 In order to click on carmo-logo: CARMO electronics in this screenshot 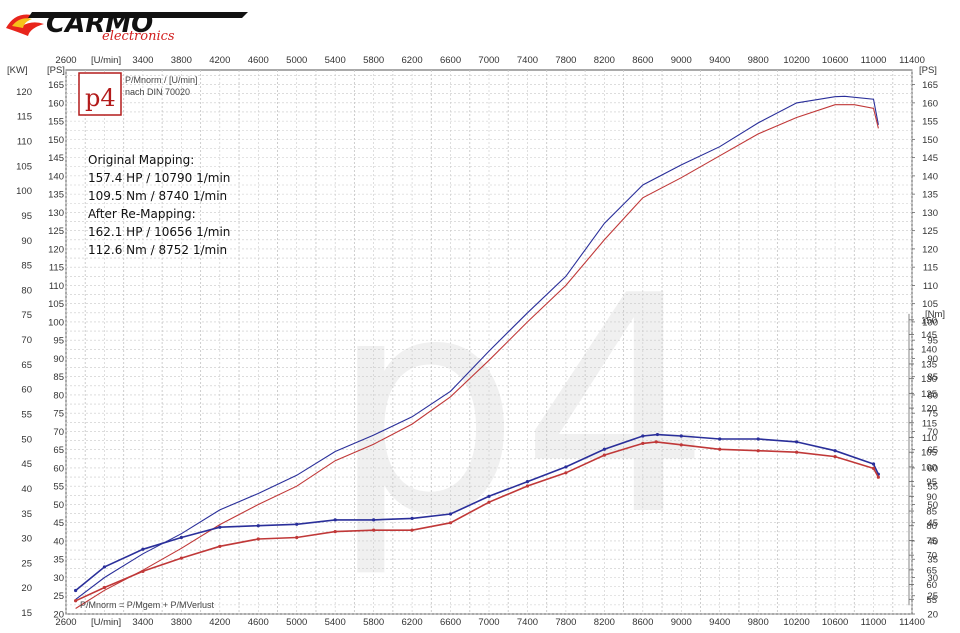, I will do `click(127, 25)`.